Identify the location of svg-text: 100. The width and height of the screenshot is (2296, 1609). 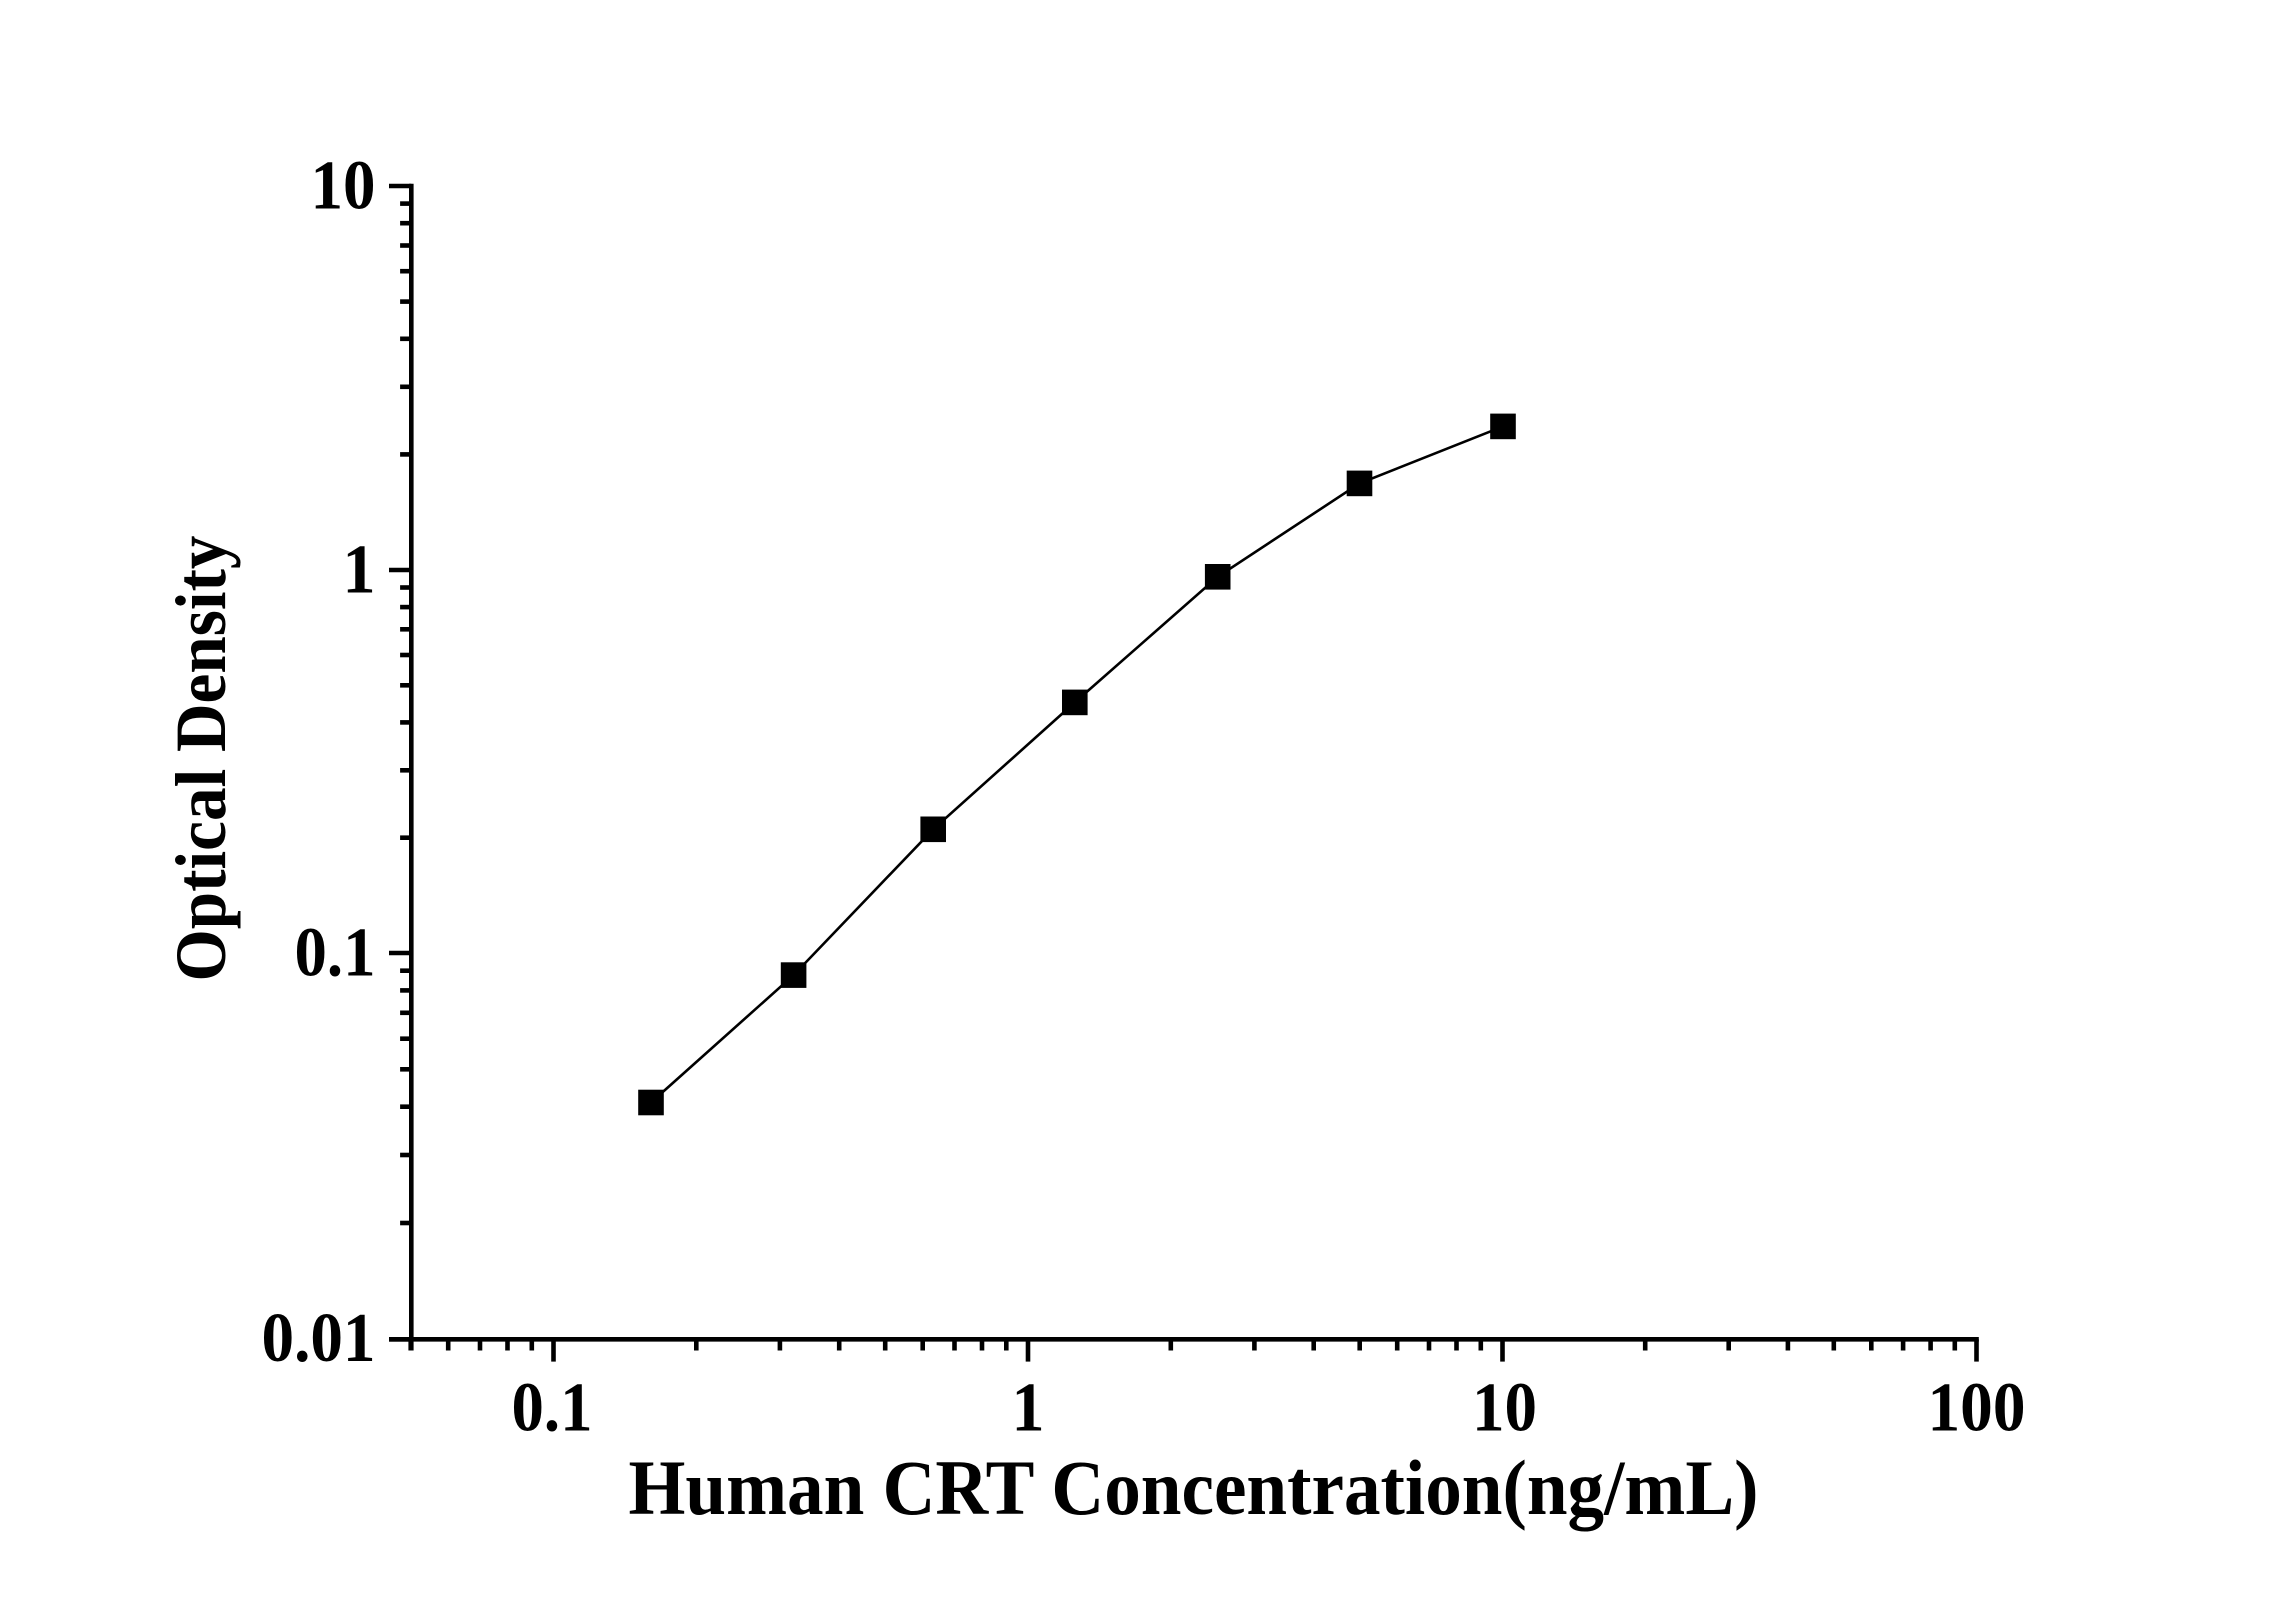
(1977, 1408).